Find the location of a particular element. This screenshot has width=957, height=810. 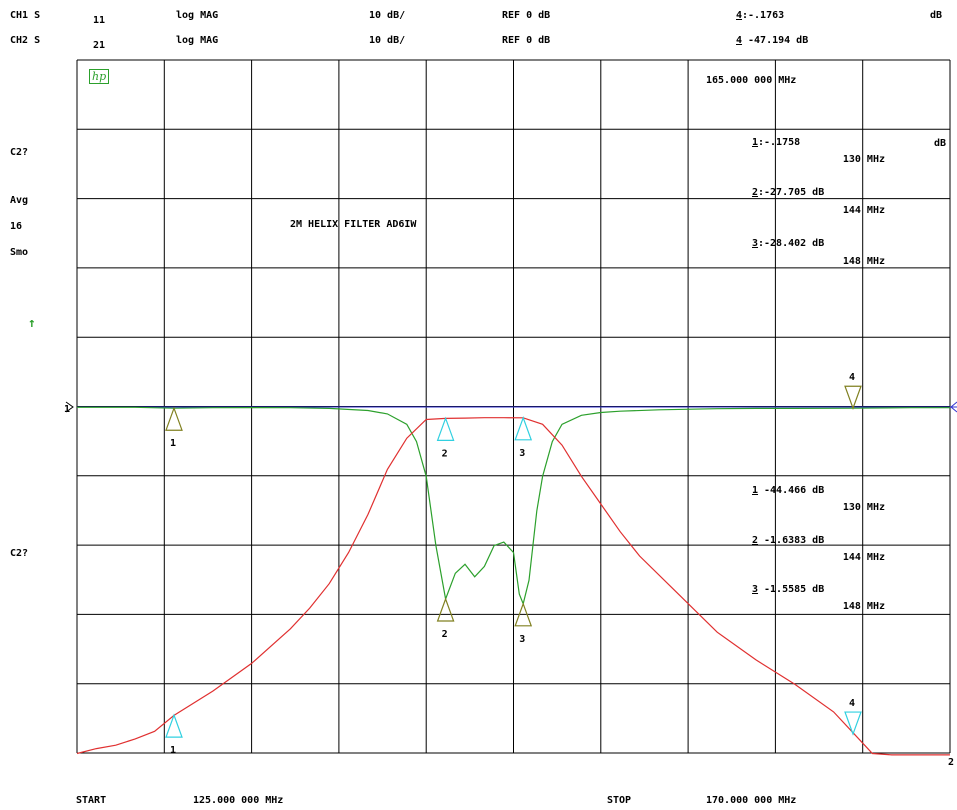

marker-s11-2-icon is located at coordinates (446, 610).